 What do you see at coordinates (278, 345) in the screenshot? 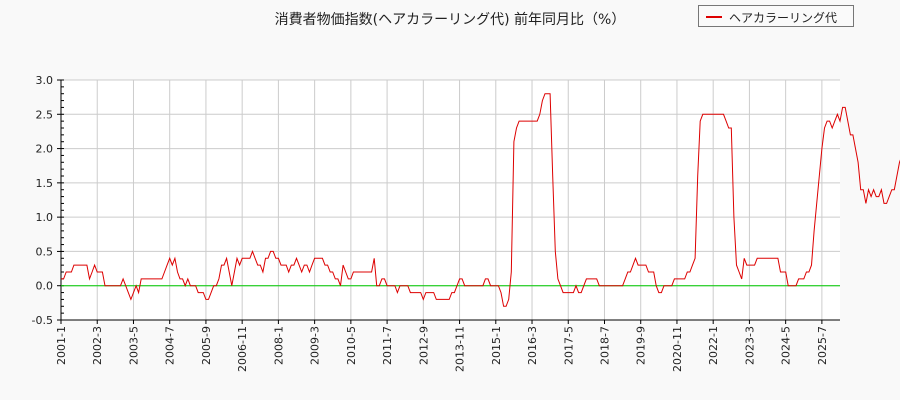
I see `x-tick-label: 2008-1` at bounding box center [278, 345].